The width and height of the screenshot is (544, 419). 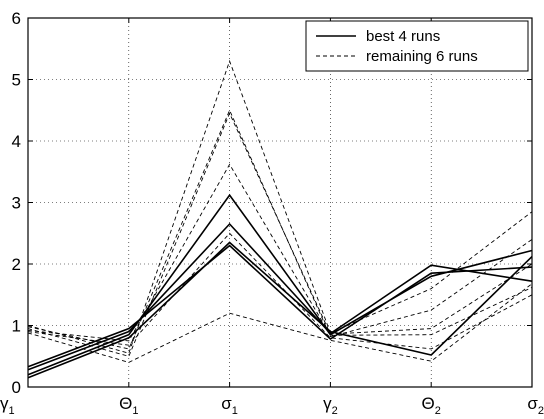 What do you see at coordinates (16, 80) in the screenshot?
I see `y-tick-label: 5` at bounding box center [16, 80].